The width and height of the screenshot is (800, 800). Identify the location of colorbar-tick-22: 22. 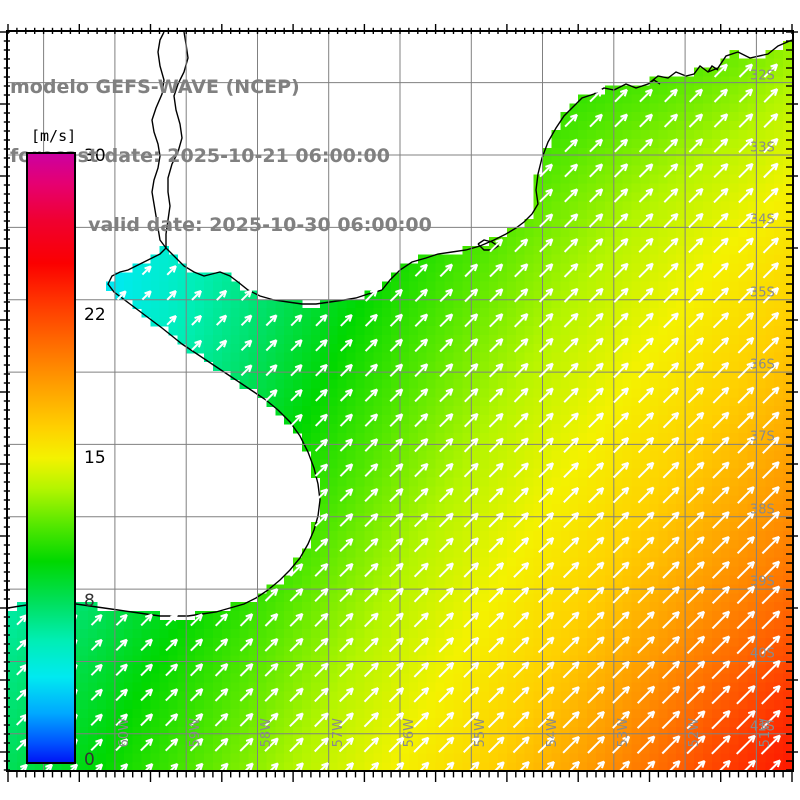
(95, 315).